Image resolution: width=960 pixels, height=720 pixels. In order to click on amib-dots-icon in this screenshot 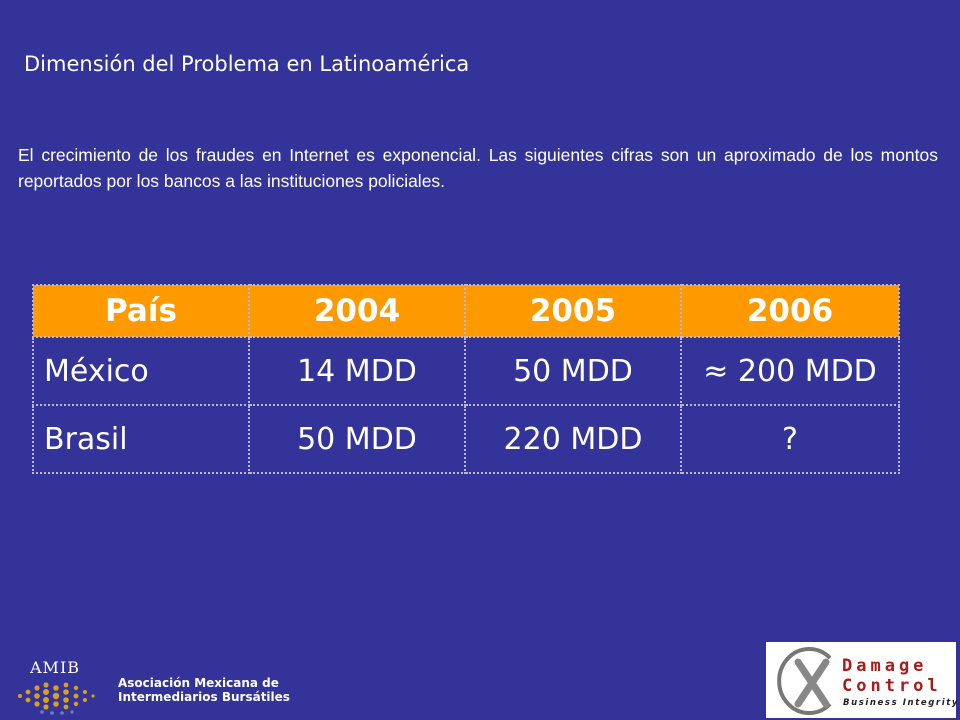, I will do `click(56, 698)`.